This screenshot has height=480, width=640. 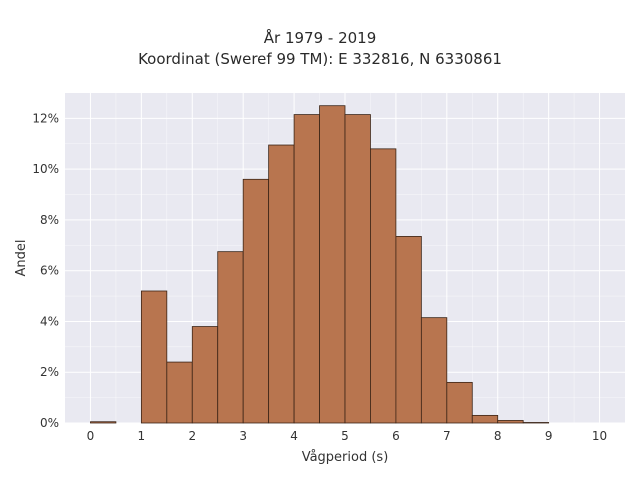 I want to click on x-tick-label: 4, so click(x=294, y=436).